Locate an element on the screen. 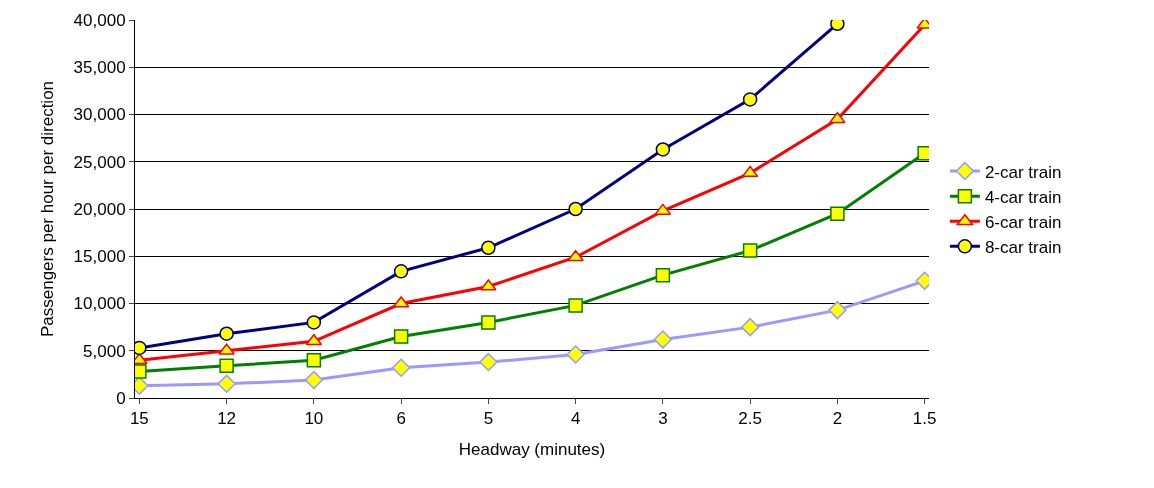  y-tick-label: 40,000 is located at coordinates (99, 20).